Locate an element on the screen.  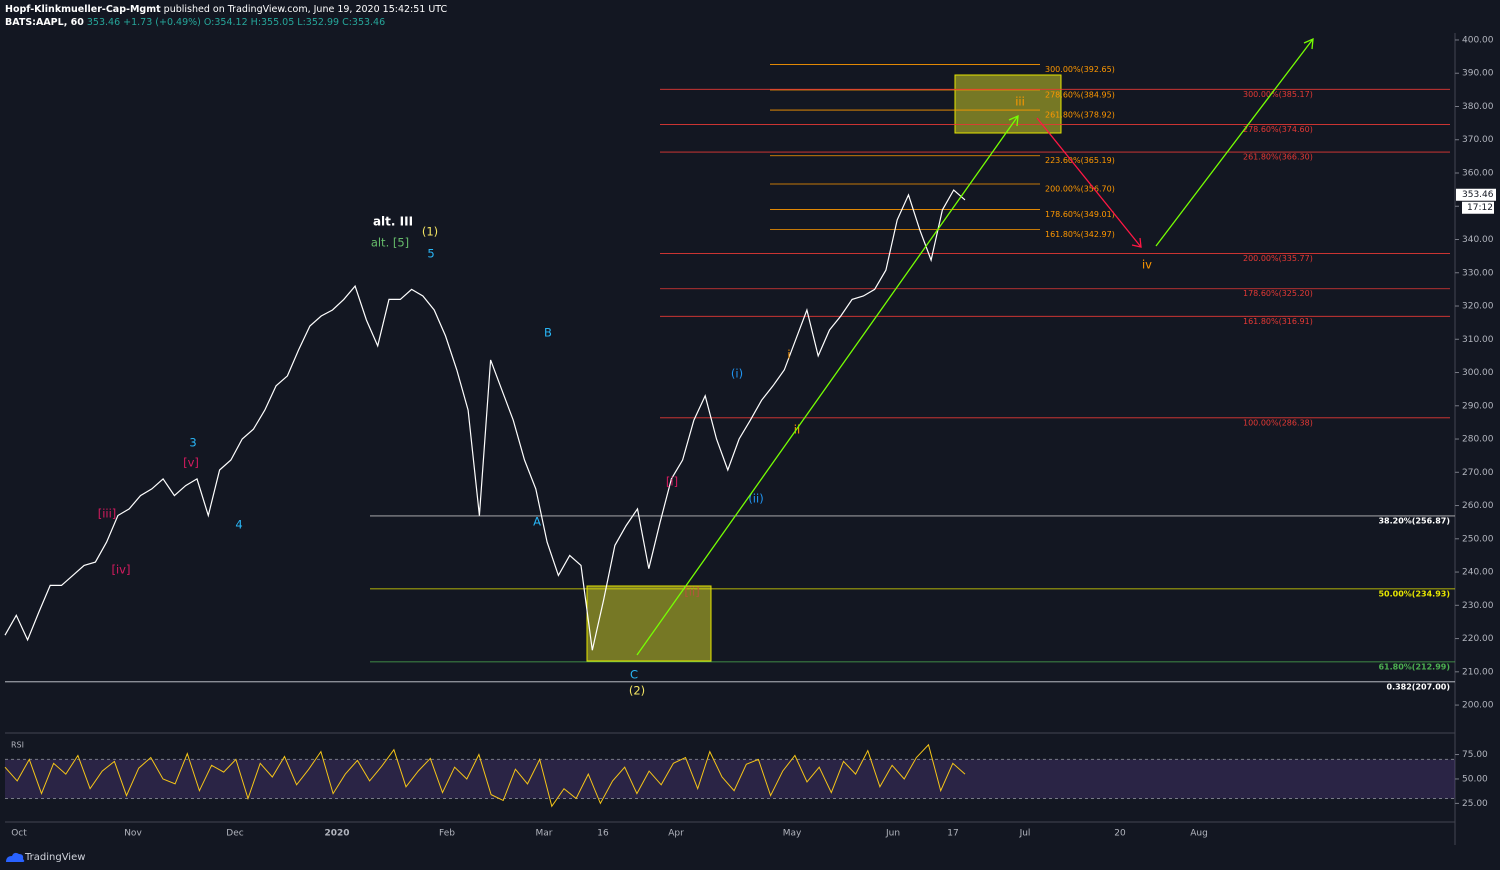
wave-label: alt. III is located at coordinates (393, 222).